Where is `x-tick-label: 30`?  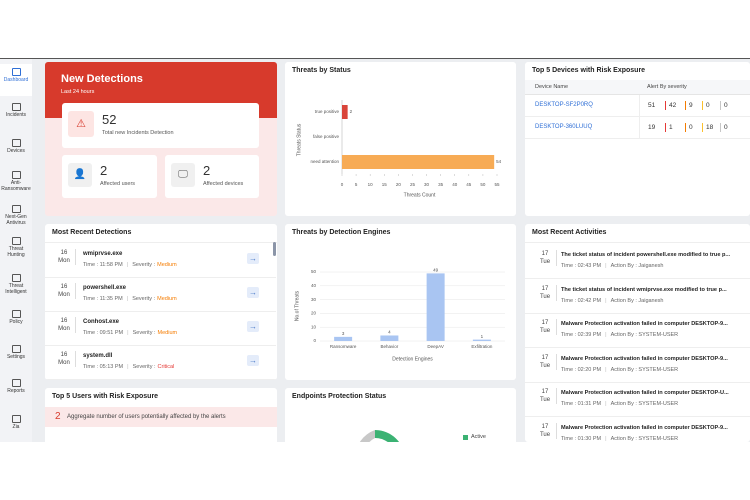 x-tick-label: 30 is located at coordinates (427, 184).